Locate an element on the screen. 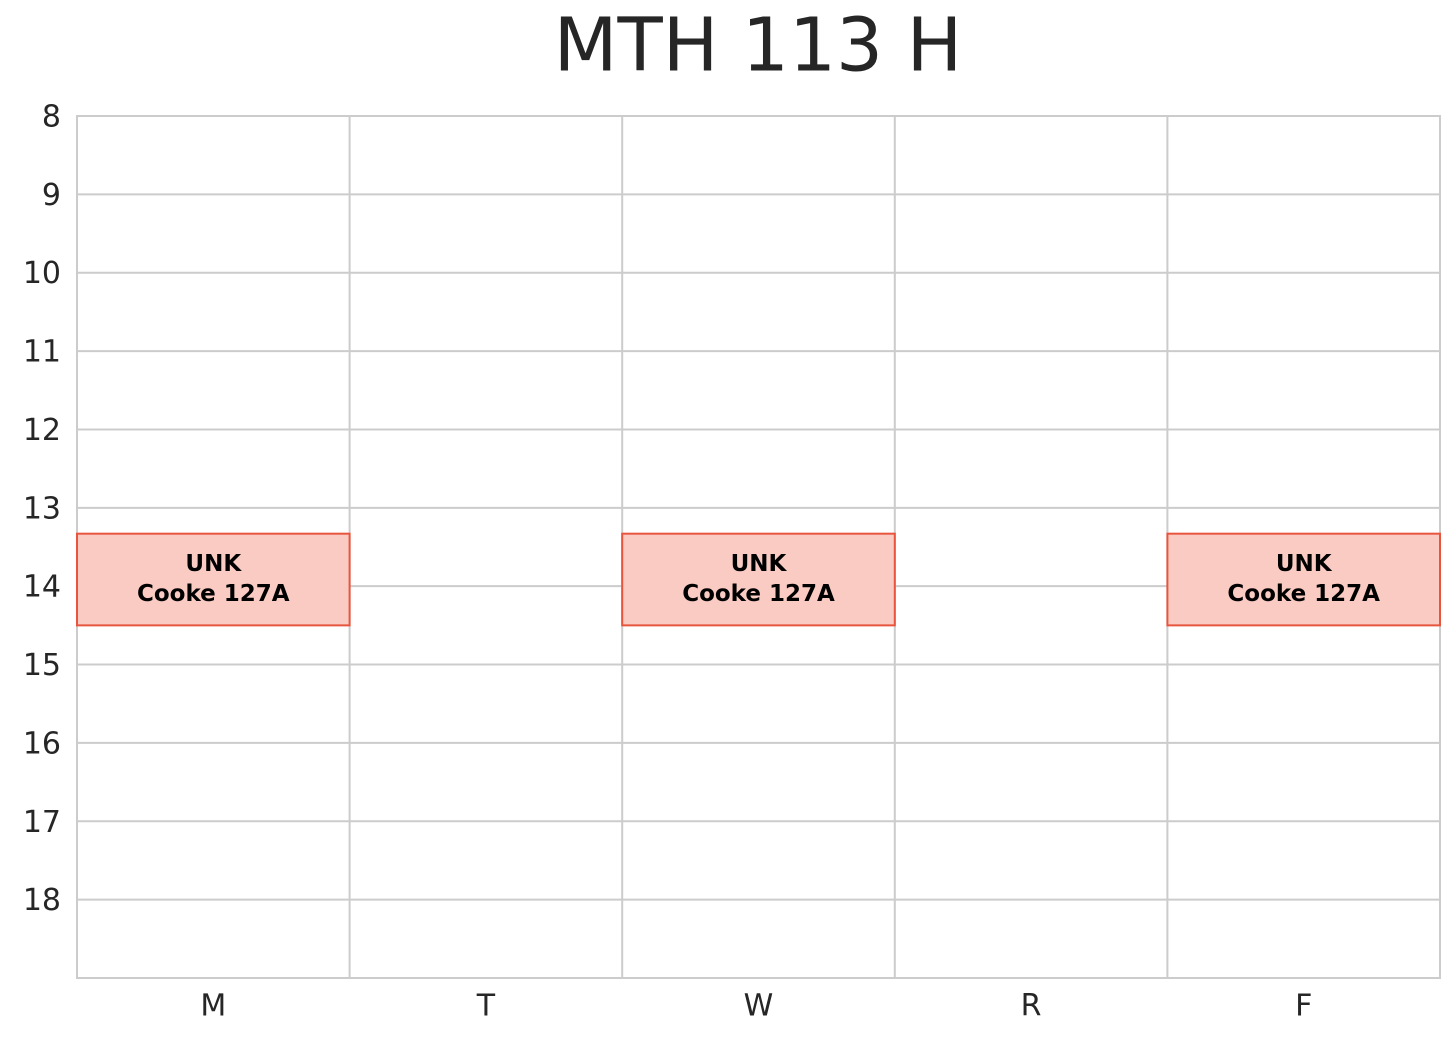 This screenshot has width=1456, height=1040. x-tick-label: M is located at coordinates (213, 1006).